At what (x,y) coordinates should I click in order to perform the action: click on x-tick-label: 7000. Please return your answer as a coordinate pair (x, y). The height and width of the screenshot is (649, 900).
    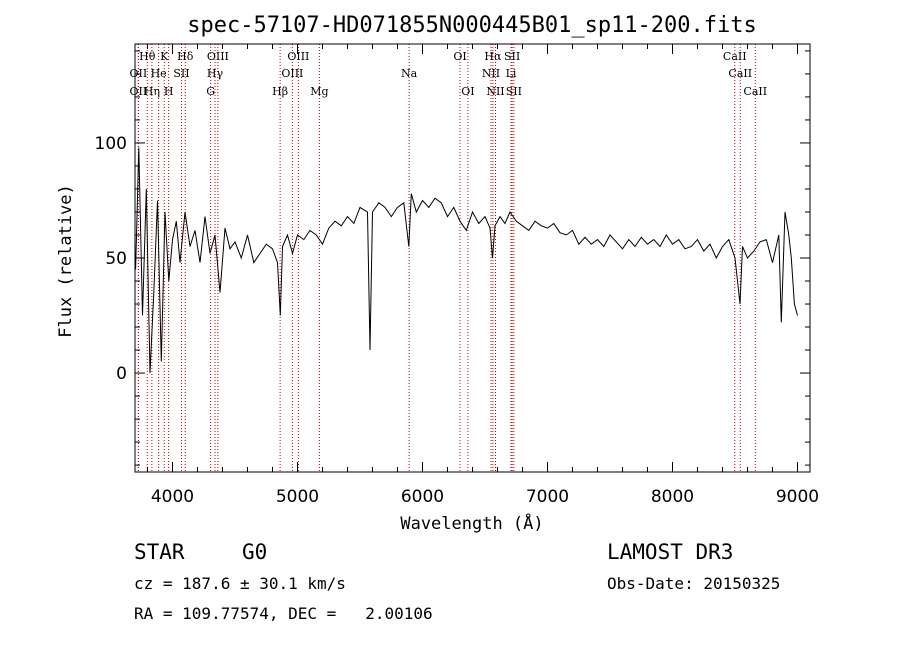
    Looking at the image, I should click on (547, 497).